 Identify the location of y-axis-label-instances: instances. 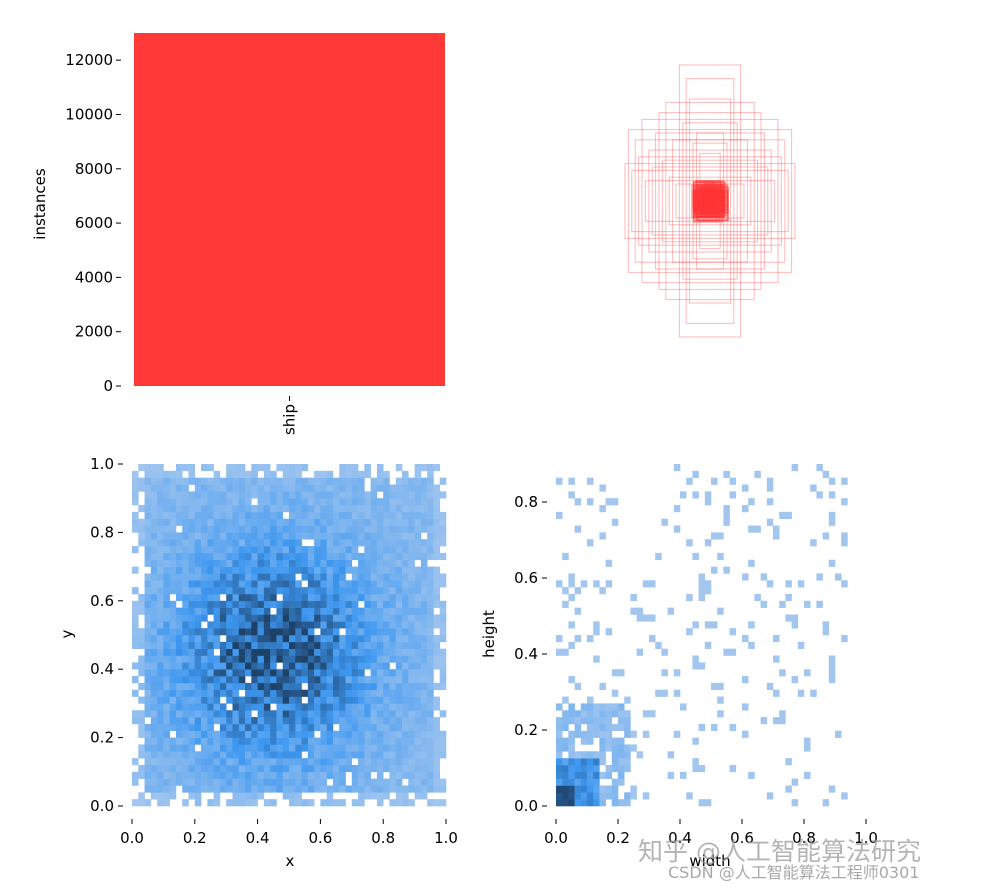
(40, 204).